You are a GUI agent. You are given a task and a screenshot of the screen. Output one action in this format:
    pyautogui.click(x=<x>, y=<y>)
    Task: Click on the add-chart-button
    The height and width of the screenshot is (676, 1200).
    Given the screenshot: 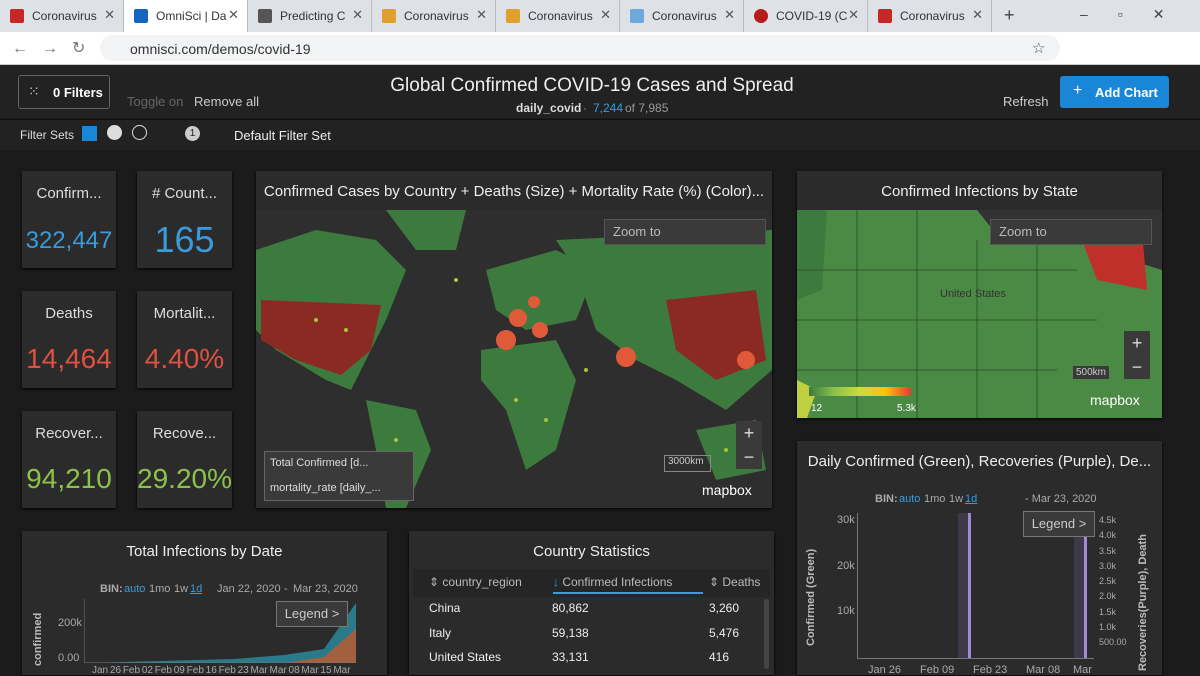 What is the action you would take?
    pyautogui.click(x=1114, y=92)
    